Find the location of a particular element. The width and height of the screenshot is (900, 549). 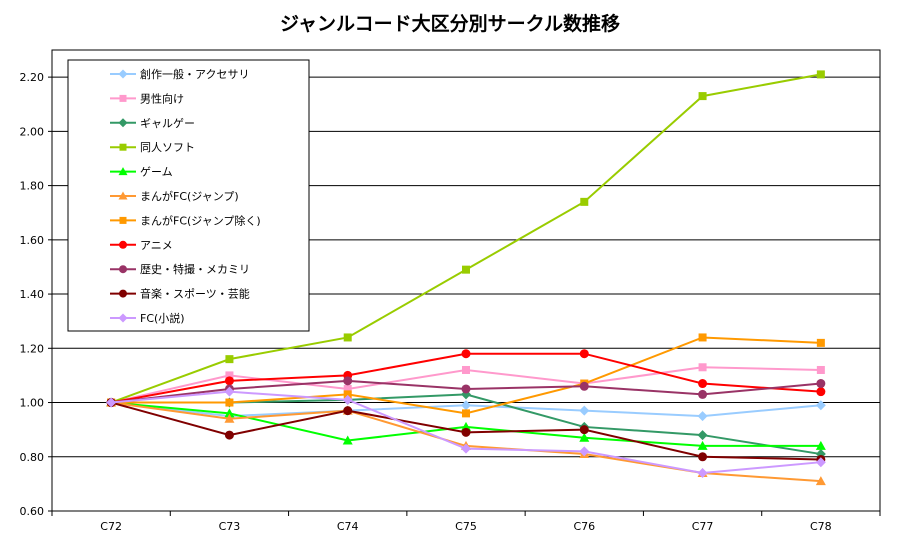

legend-label: 同人ソフト is located at coordinates (167, 147).